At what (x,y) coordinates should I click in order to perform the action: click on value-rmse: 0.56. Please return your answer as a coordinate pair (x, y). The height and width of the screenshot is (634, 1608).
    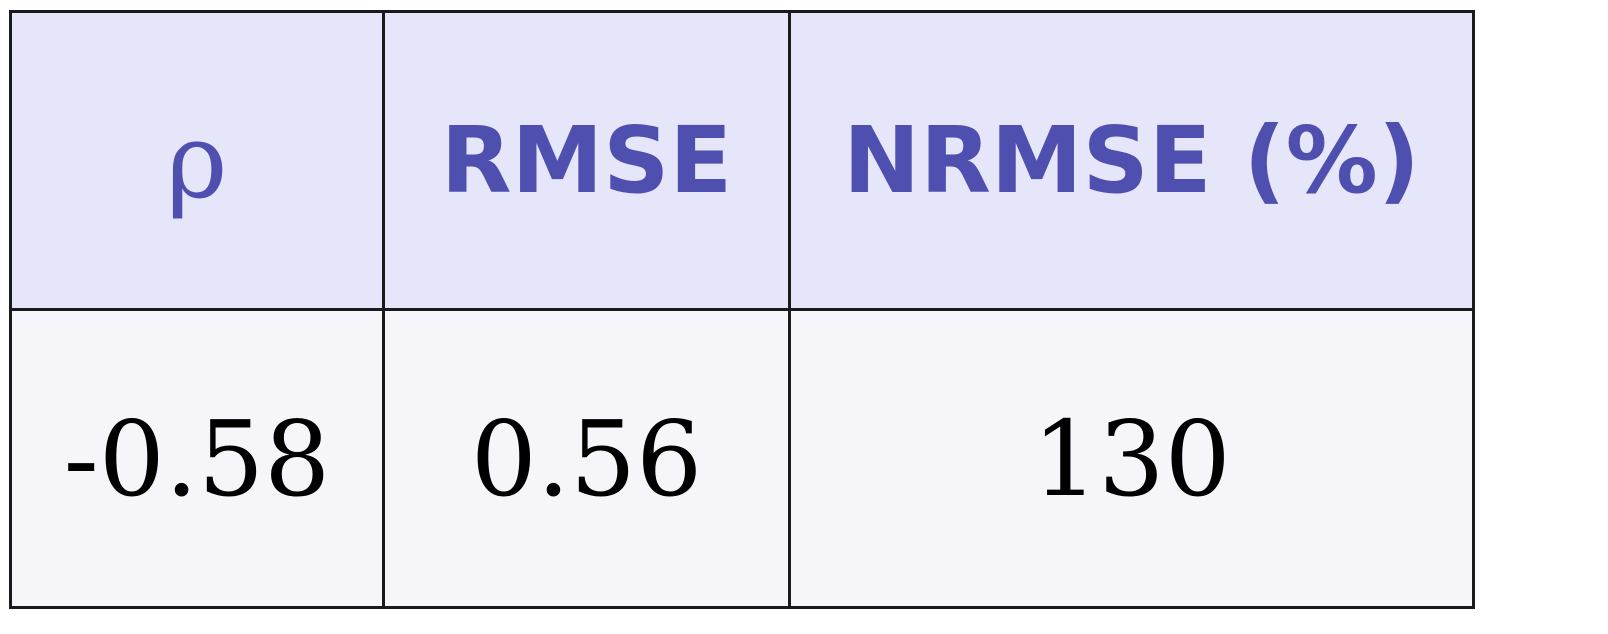
    Looking at the image, I should click on (586, 458).